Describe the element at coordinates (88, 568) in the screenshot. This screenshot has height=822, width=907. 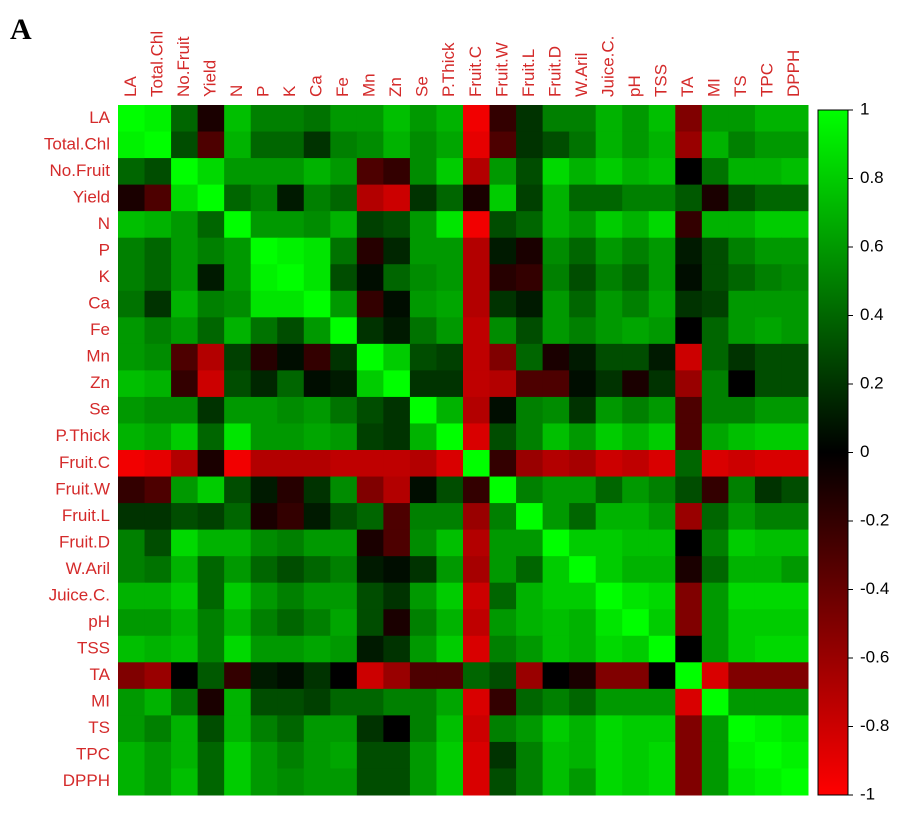
I see `row-label: W.Aril` at that location.